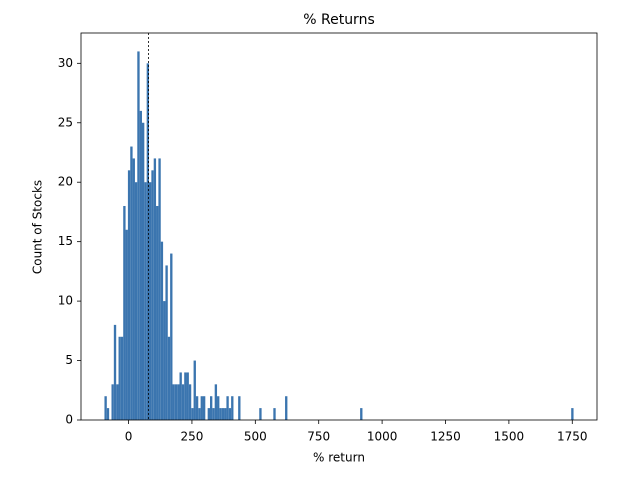 The height and width of the screenshot is (477, 622). Describe the element at coordinates (38, 227) in the screenshot. I see `y-axis-label: Count of Stocks` at that location.